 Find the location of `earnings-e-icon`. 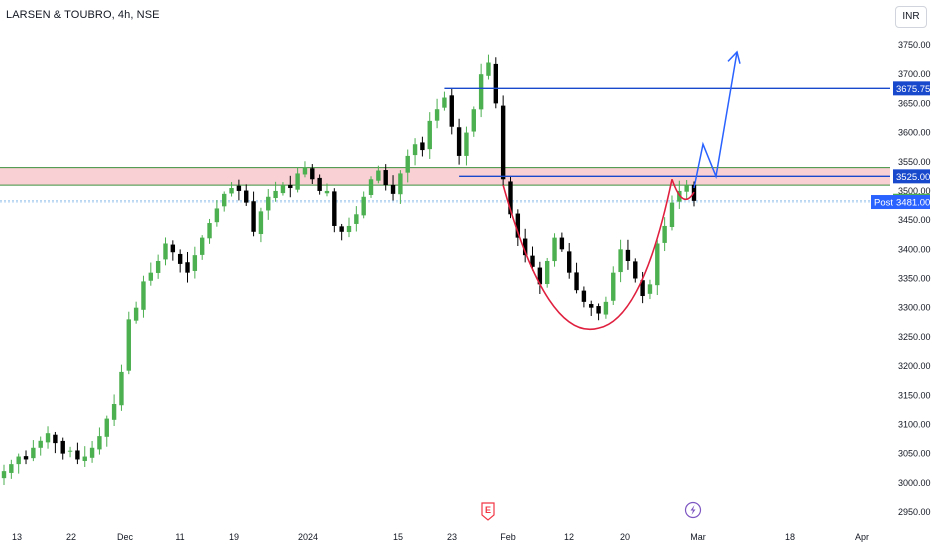

earnings-e-icon is located at coordinates (488, 511).